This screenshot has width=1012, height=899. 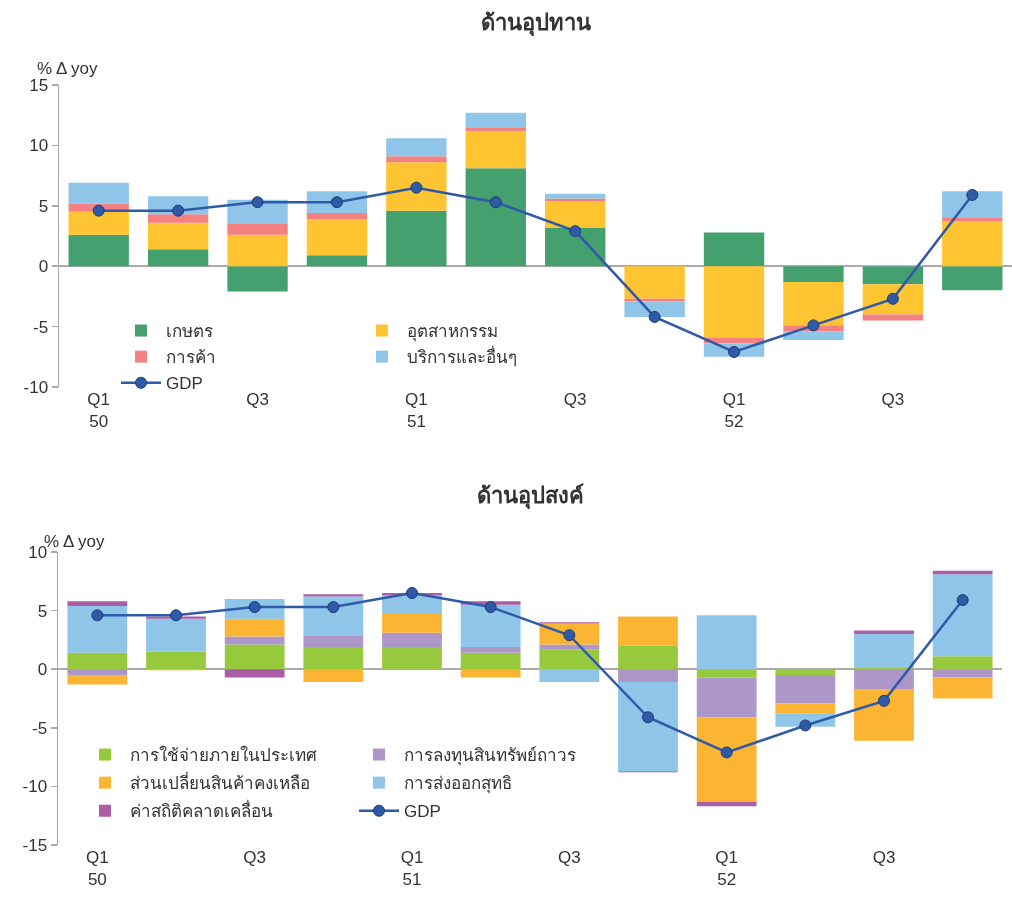 I want to click on y-tick-label: 5, so click(x=42, y=611).